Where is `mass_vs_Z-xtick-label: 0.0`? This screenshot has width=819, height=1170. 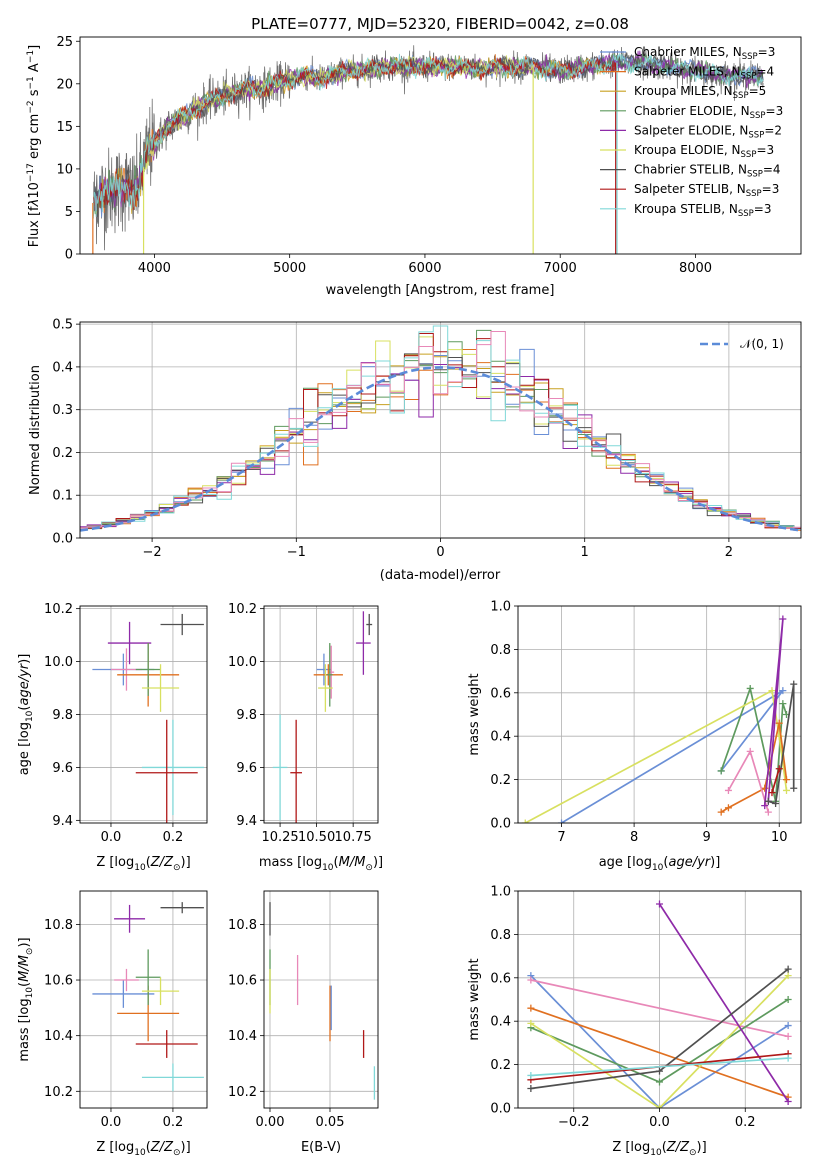
mass_vs_Z-xtick-label: 0.0 is located at coordinates (111, 1122).